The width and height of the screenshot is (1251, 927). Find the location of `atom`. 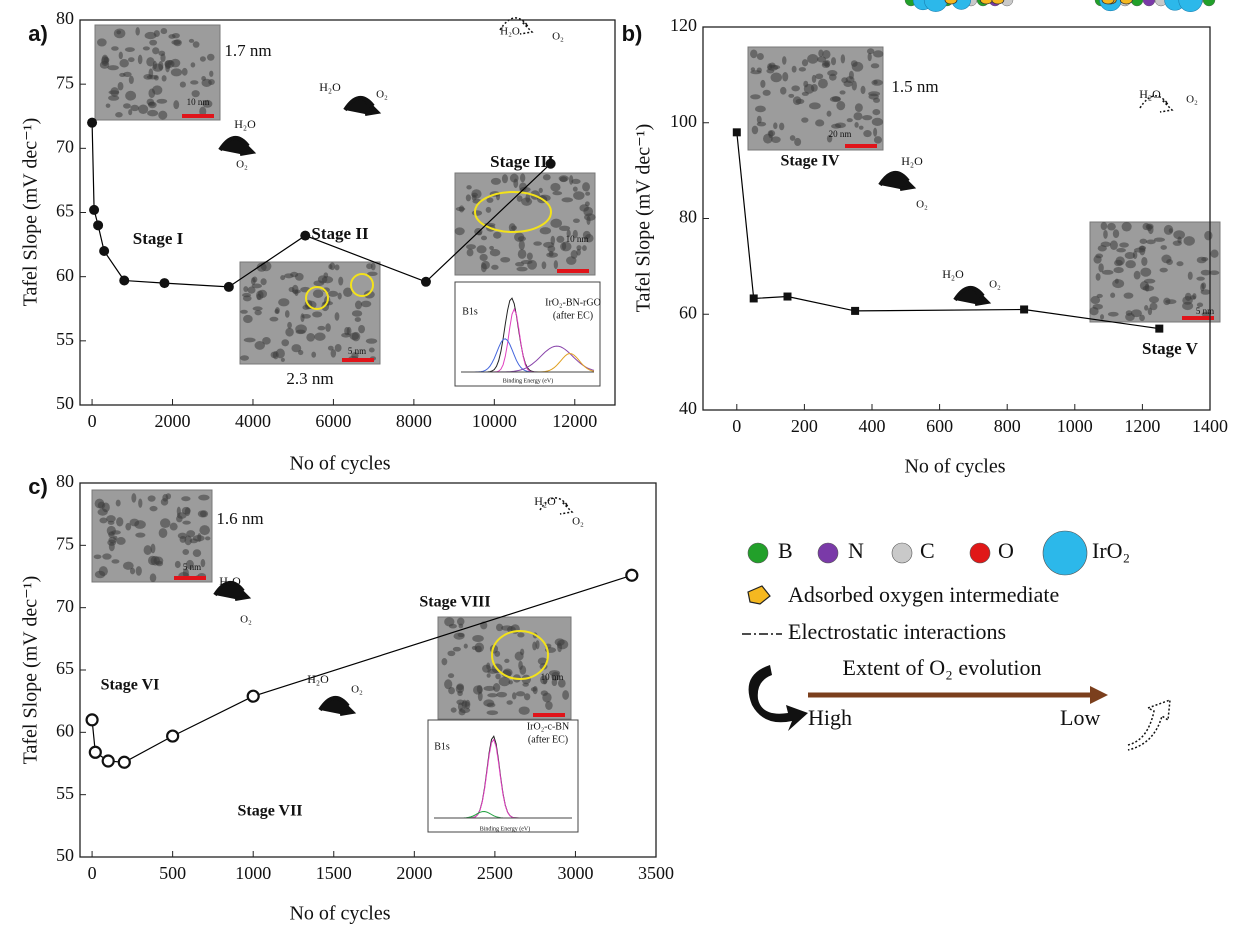

atom is located at coordinates (1137, 3).